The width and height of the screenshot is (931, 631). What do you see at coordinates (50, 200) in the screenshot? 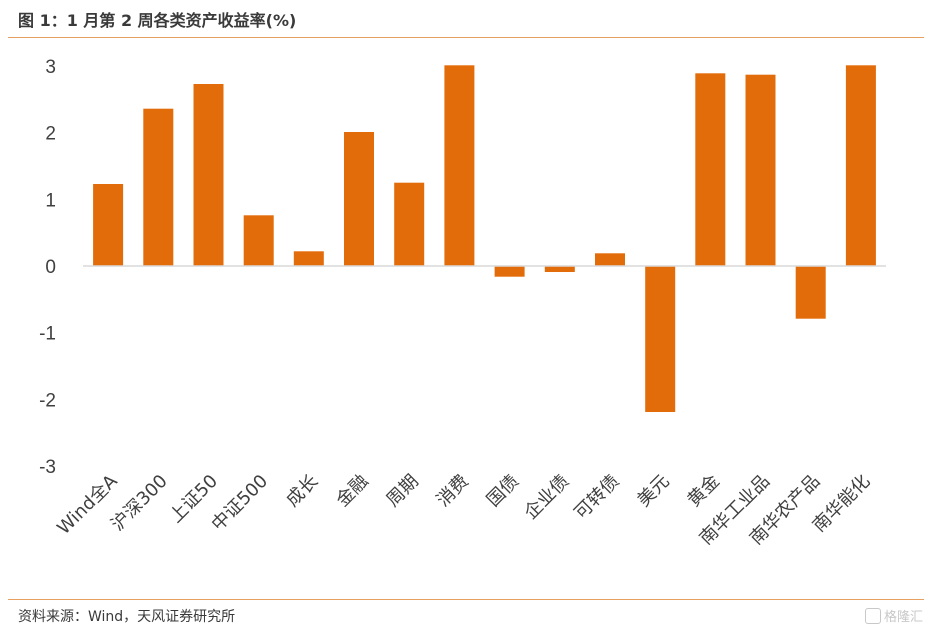
I see `y-tick-label: 1` at bounding box center [50, 200].